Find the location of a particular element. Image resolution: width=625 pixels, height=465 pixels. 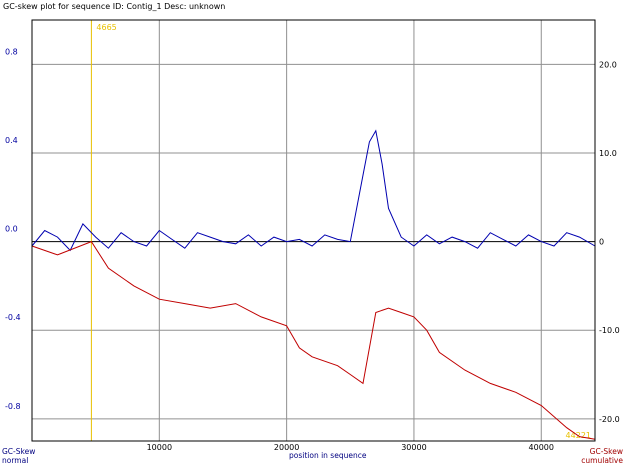

x-axis-ticks: 10000 20000 30000 40000 is located at coordinates (350, 447).